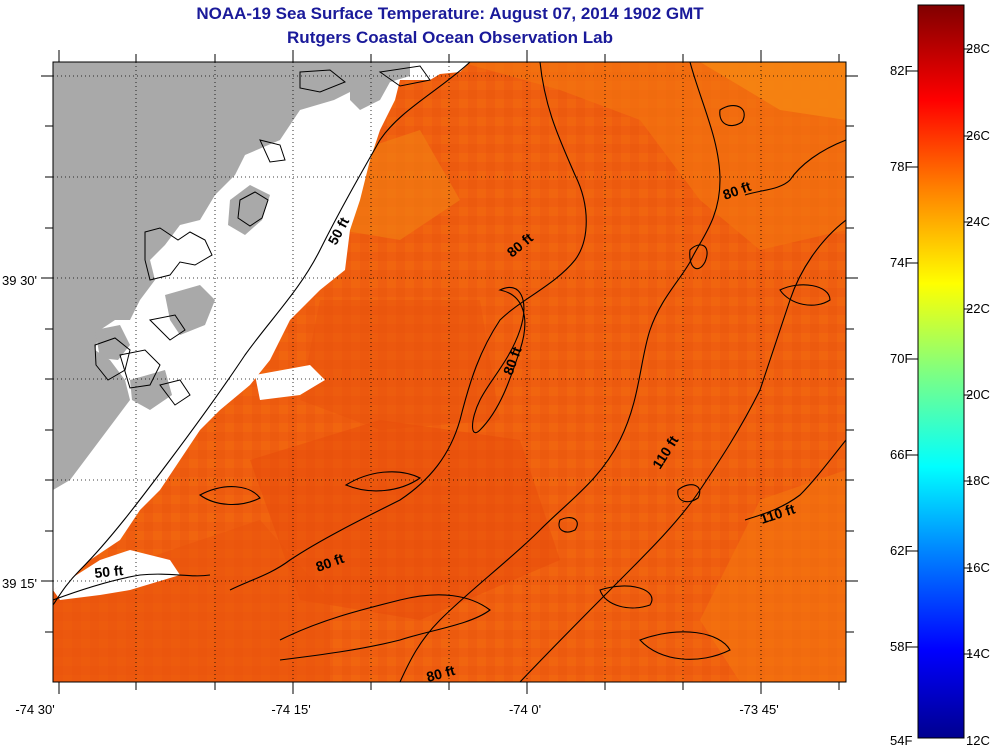  I want to click on no-data-patch-bay, so click(290, 382).